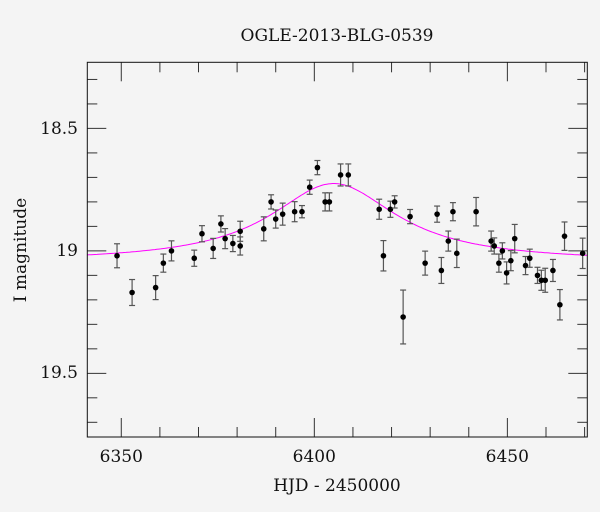 The image size is (600, 512). I want to click on y-tick-label: 19.5, so click(59, 373).